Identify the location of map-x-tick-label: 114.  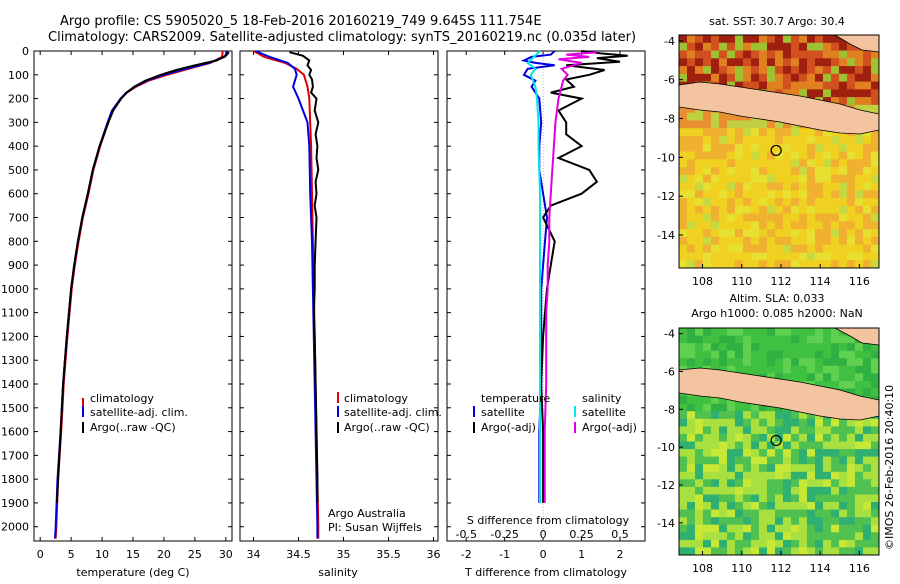
(820, 568).